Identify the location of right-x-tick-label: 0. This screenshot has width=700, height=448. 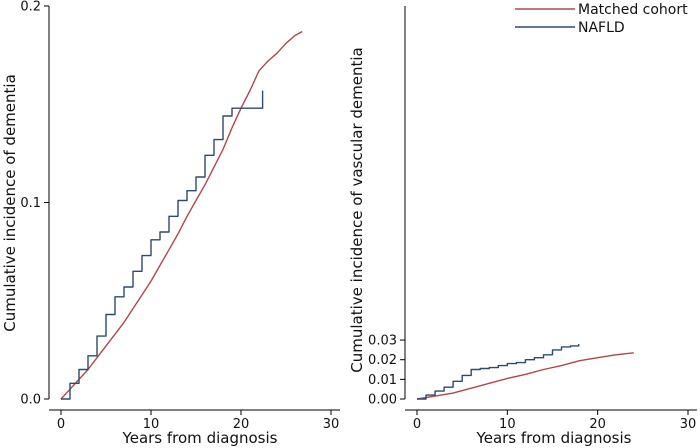
(417, 424).